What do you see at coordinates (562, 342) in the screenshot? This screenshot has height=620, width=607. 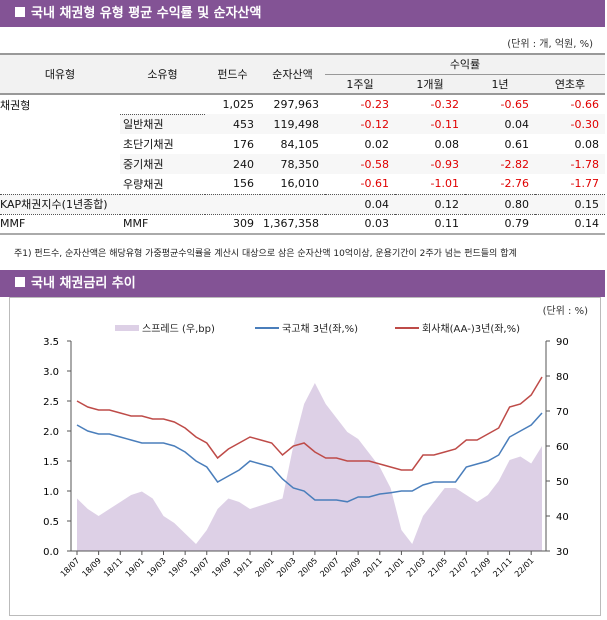 I see `y-right-tick-label: 90` at bounding box center [562, 342].